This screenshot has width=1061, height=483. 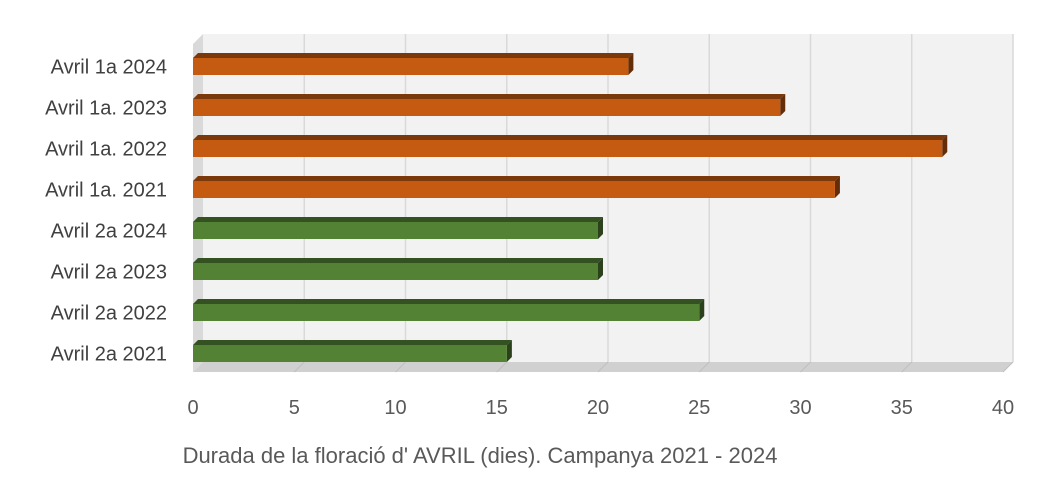 I want to click on category-label: Avril 1a. 2021, so click(x=106, y=191).